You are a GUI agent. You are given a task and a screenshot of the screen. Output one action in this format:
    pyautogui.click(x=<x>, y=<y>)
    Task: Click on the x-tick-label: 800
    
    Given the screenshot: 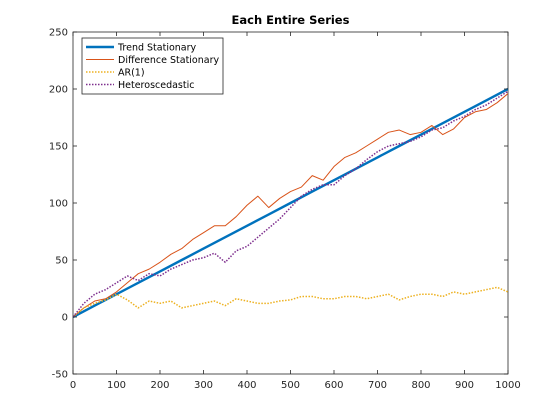 What is the action you would take?
    pyautogui.click(x=420, y=385)
    